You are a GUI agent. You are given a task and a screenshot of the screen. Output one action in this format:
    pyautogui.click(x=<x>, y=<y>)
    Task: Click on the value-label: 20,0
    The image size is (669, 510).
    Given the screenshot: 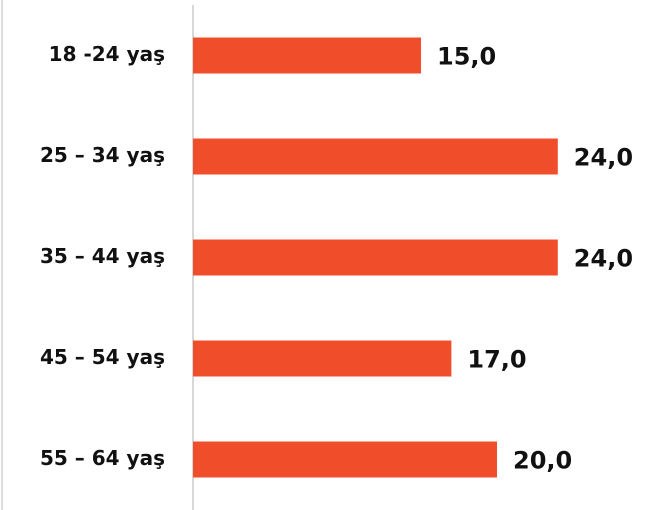 What is the action you would take?
    pyautogui.click(x=542, y=461)
    